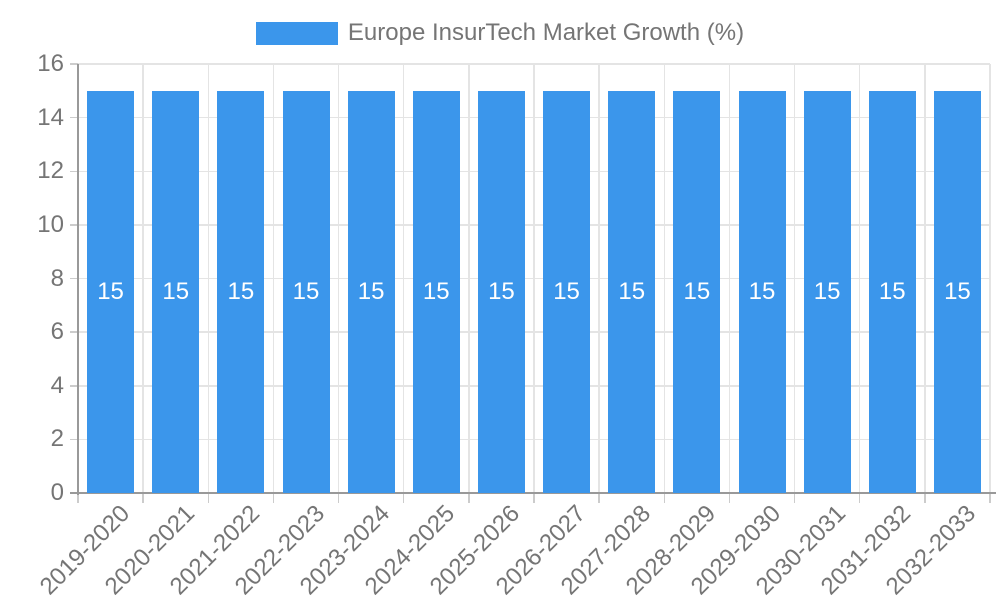 This screenshot has height=600, width=1000. Describe the element at coordinates (57, 439) in the screenshot. I see `y-axis-label: 2` at that location.